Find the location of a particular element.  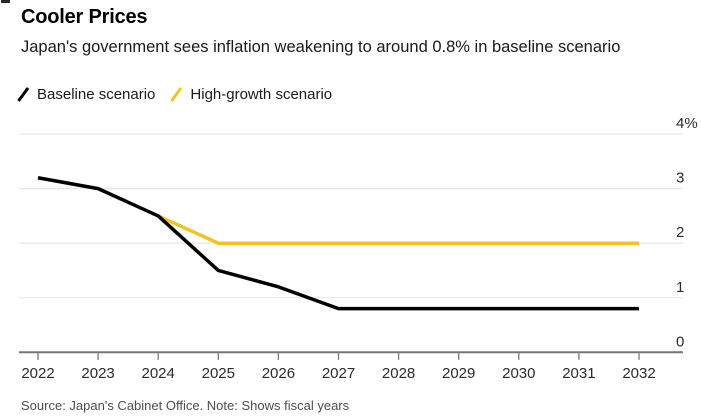

legend-item-baseline: Baseline scenario is located at coordinates (85, 94).